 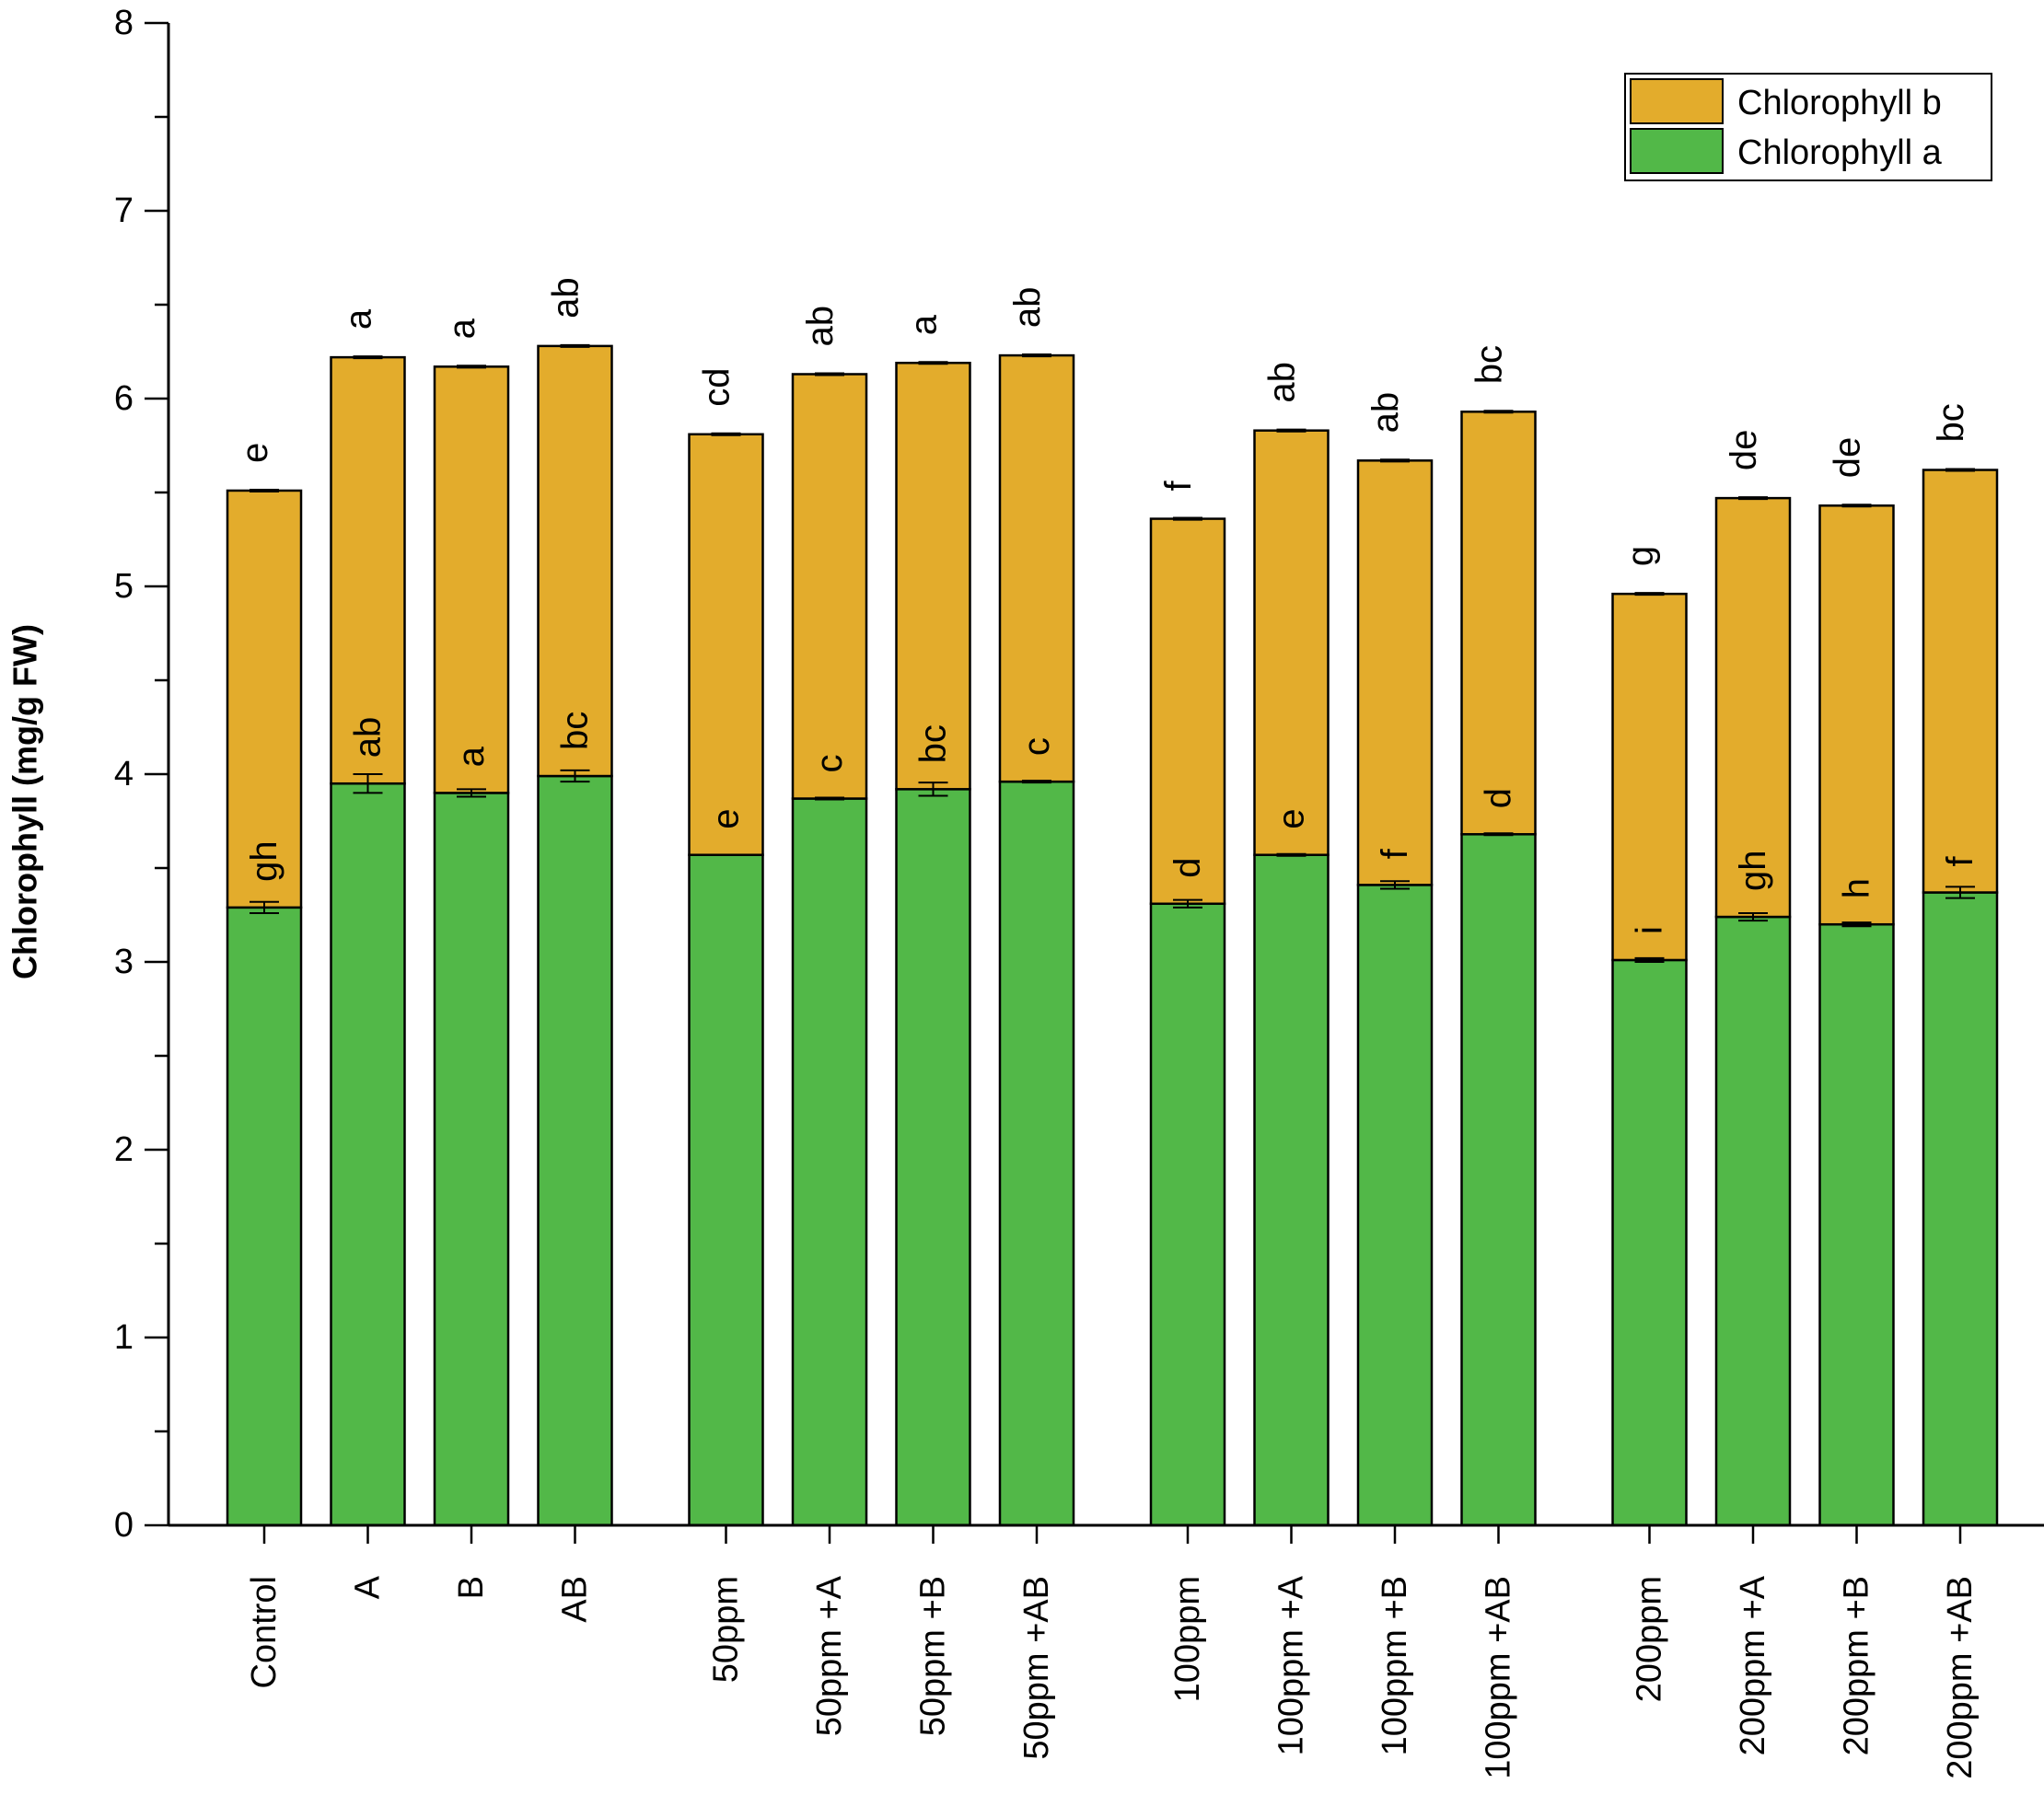 What do you see at coordinates (368, 737) in the screenshot?
I see `sig-label-chlorophyll-a: ab` at bounding box center [368, 737].